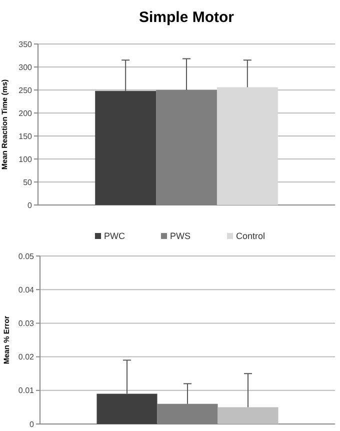  I want to click on y-tick-label: 250, so click(25, 90).